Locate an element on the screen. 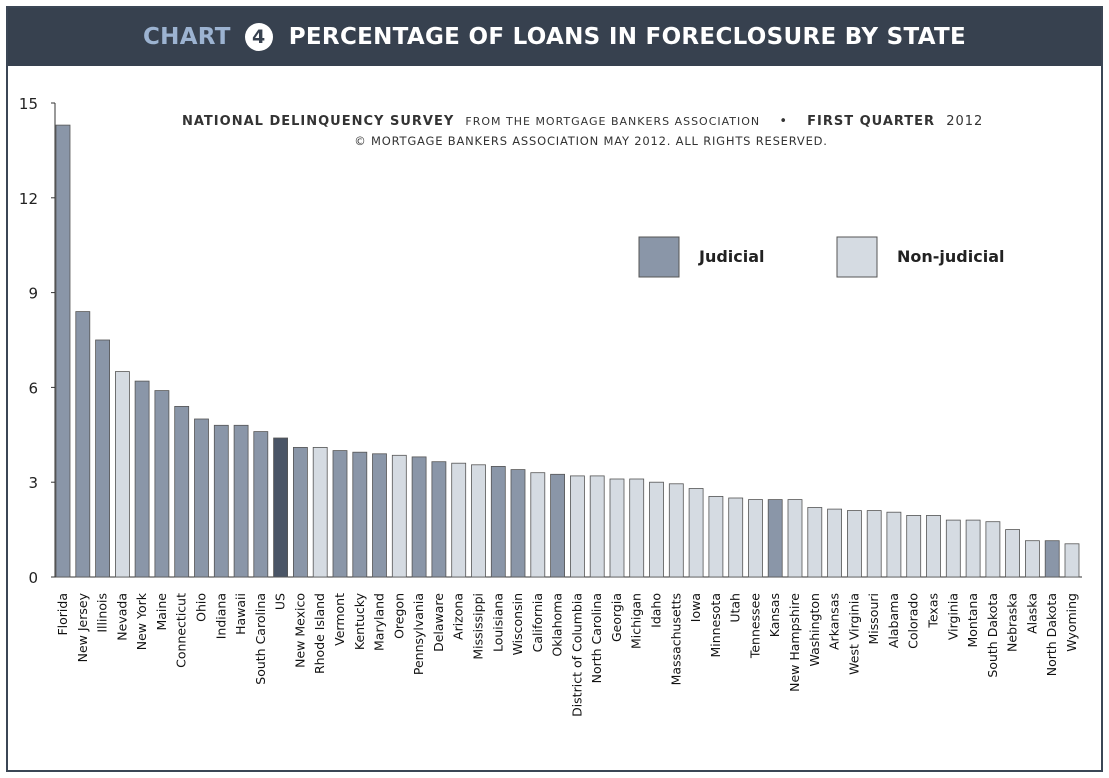 The width and height of the screenshot is (1109, 778). bar-michigan is located at coordinates (637, 528).